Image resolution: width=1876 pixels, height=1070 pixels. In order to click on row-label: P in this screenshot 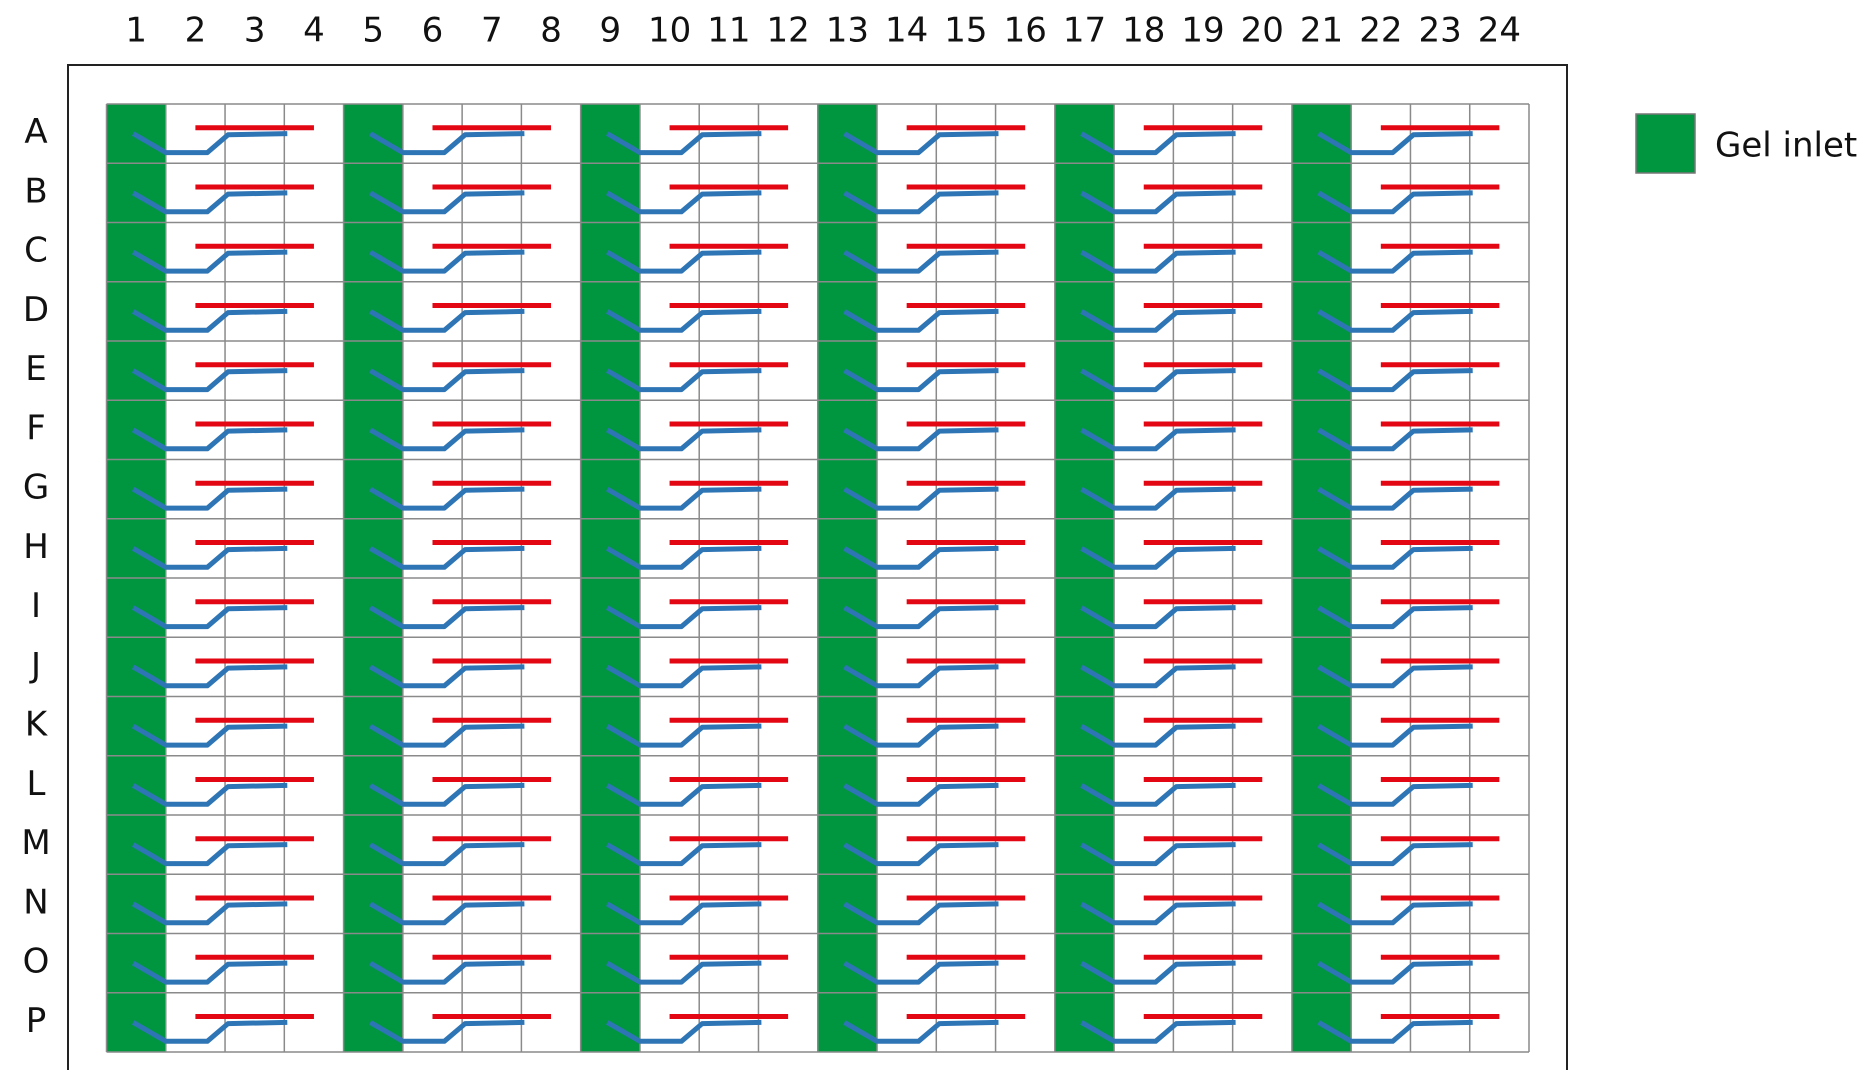, I will do `click(36, 1021)`.